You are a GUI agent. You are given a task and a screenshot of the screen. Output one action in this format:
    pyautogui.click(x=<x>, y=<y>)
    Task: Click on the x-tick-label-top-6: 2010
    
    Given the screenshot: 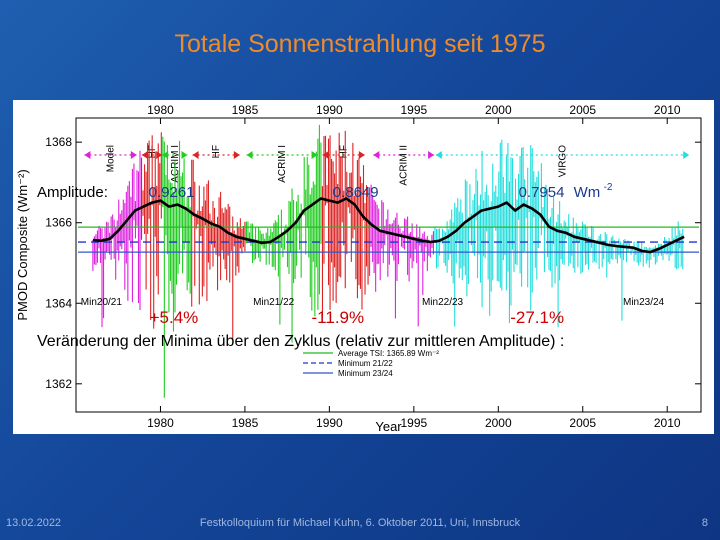 What is the action you would take?
    pyautogui.click(x=667, y=110)
    